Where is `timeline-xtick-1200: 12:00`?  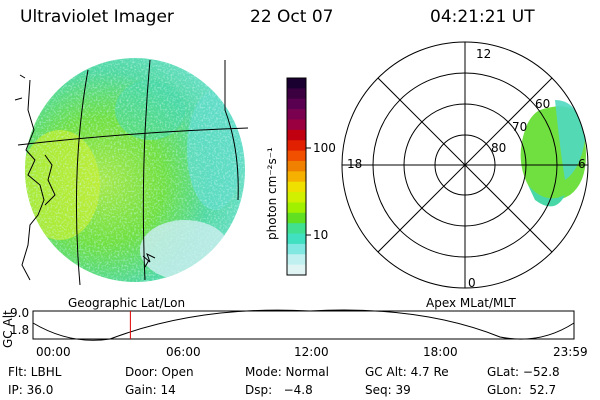
timeline-xtick-1200: 12:00 is located at coordinates (311, 352).